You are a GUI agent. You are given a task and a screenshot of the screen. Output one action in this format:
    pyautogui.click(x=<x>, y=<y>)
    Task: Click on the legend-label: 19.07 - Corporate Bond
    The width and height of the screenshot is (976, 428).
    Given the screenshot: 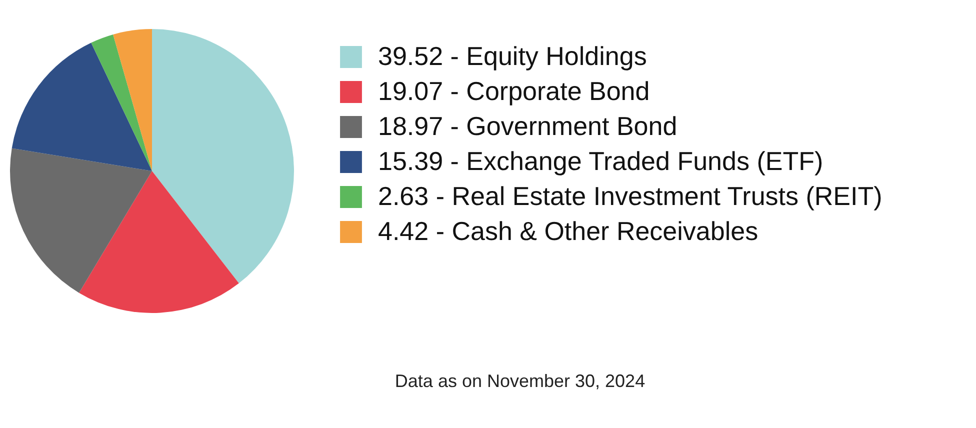 What is the action you would take?
    pyautogui.click(x=514, y=91)
    